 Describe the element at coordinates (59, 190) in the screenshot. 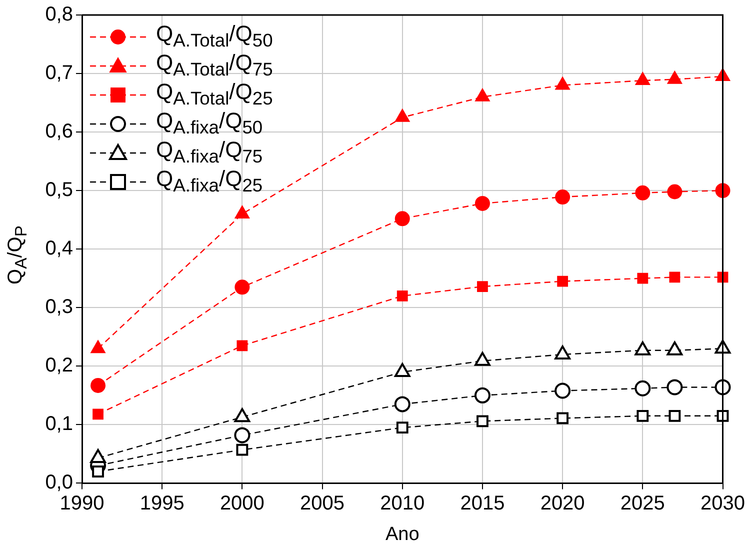

I see `y-tick-label: 0,5` at that location.